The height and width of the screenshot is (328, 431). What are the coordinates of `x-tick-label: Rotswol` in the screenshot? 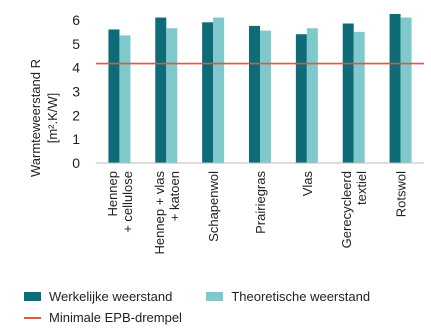 It's located at (401, 194).